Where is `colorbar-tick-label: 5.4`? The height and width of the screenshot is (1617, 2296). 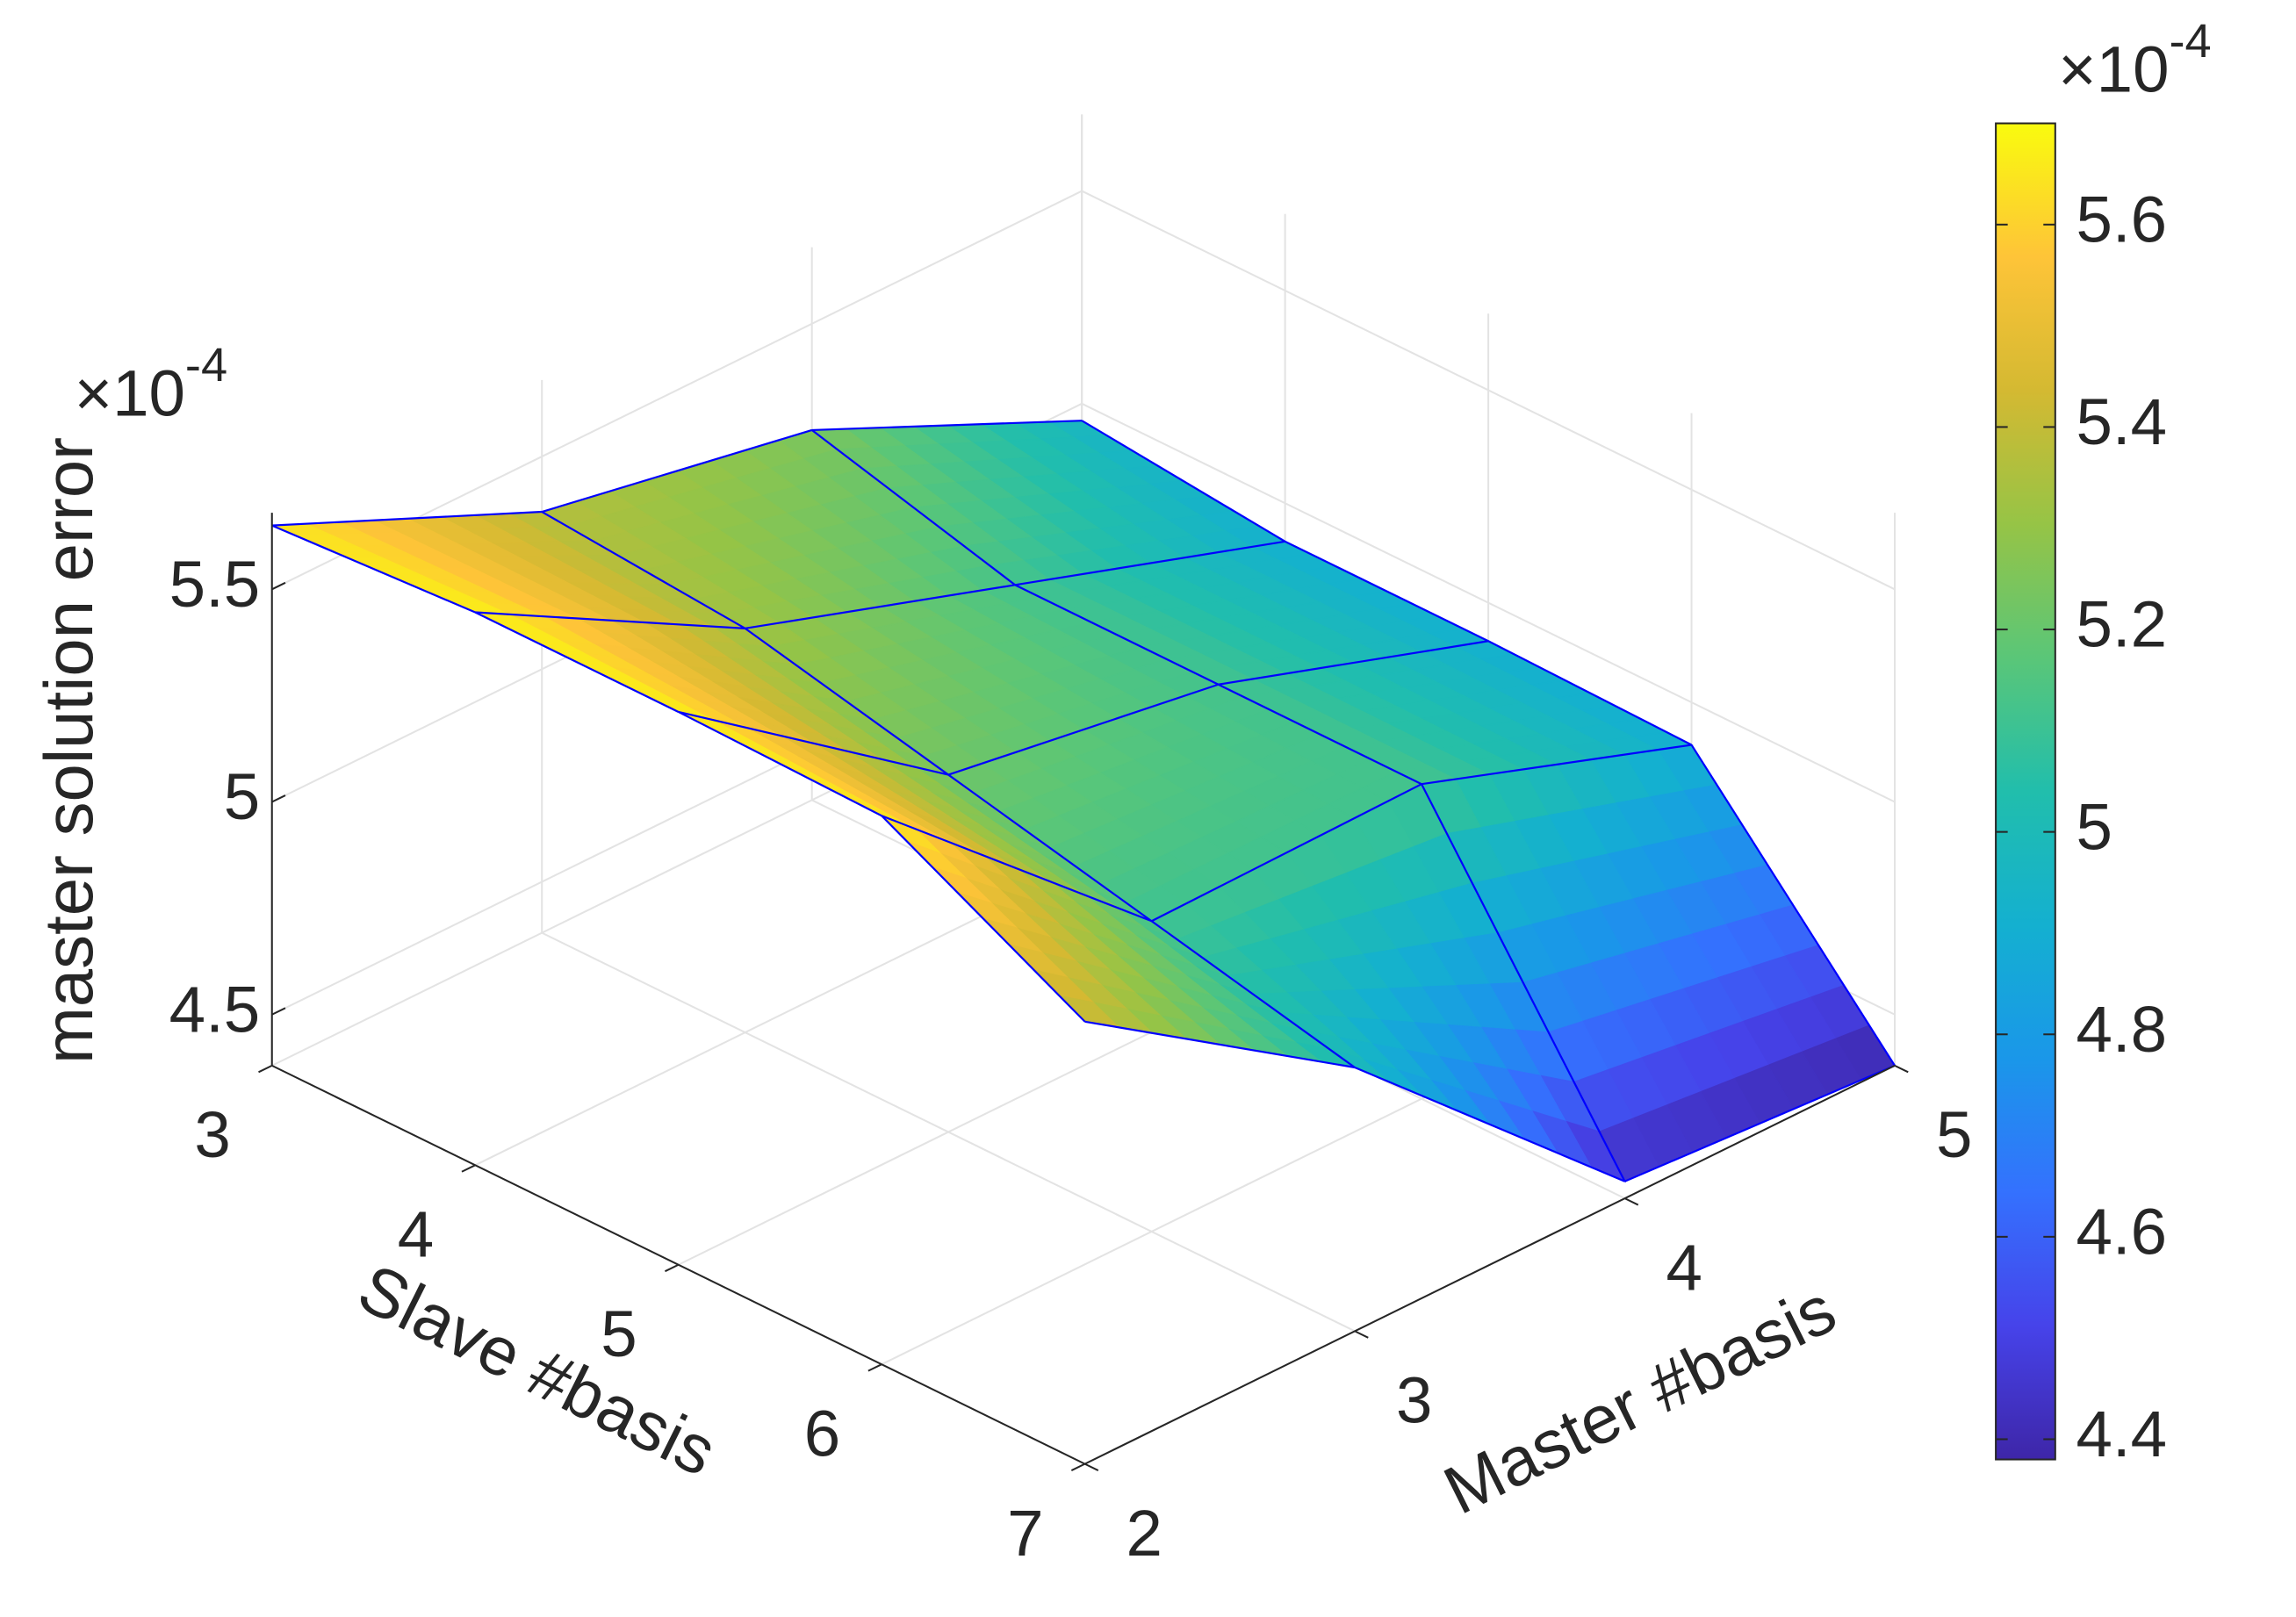 colorbar-tick-label: 5.4 is located at coordinates (2122, 422).